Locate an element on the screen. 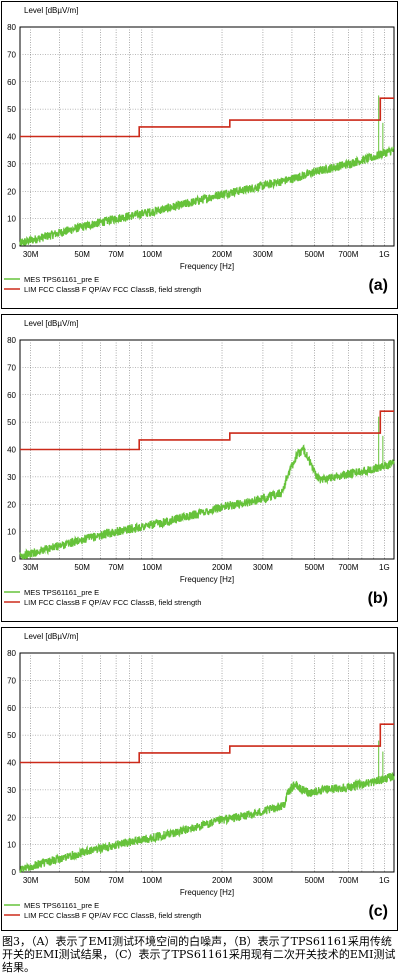 The image size is (400, 980). panel-label: (a) is located at coordinates (378, 285).